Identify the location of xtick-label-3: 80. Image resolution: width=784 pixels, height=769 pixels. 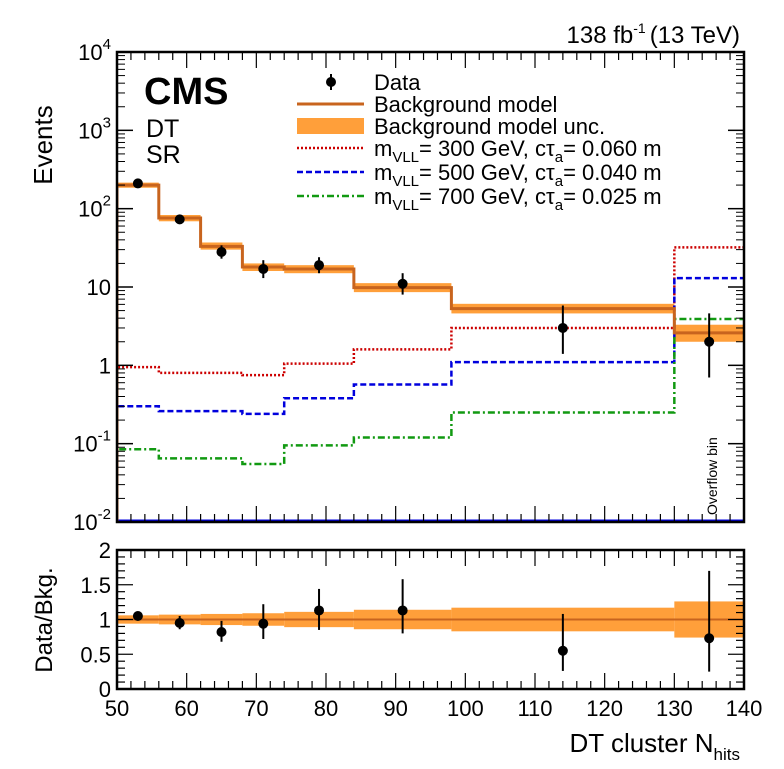
(326, 708).